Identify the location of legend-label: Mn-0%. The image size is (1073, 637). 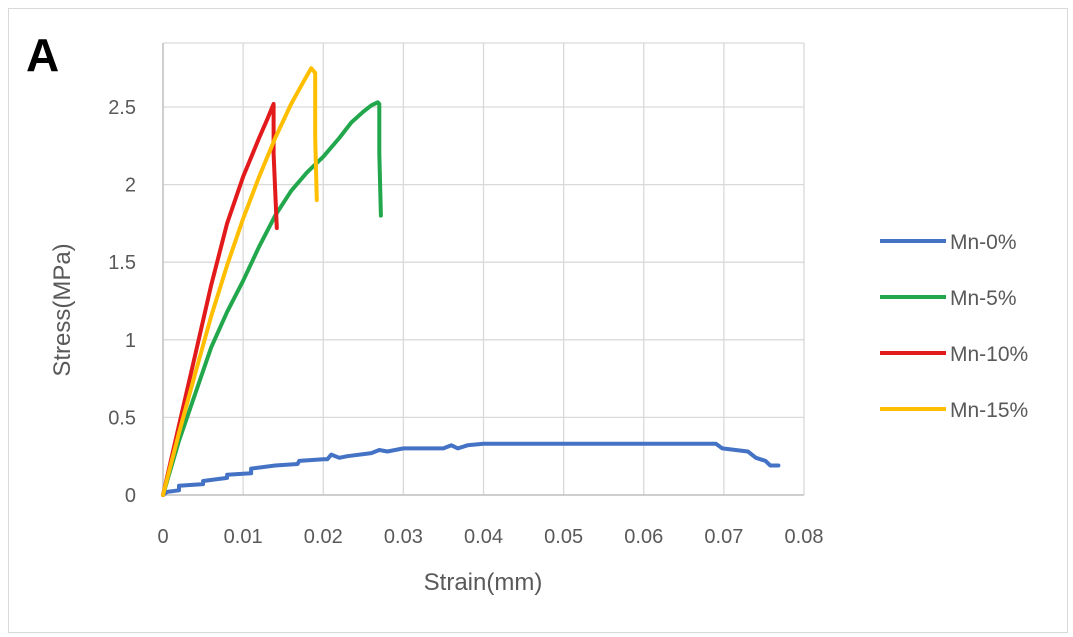
(983, 242).